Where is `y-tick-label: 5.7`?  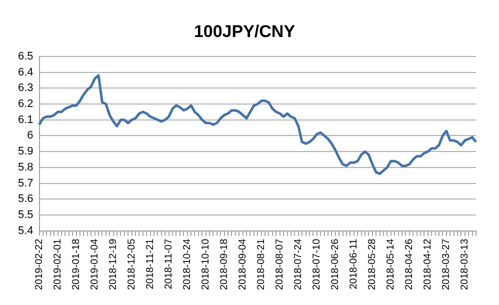
y-tick-label: 5.7 is located at coordinates (26, 183).